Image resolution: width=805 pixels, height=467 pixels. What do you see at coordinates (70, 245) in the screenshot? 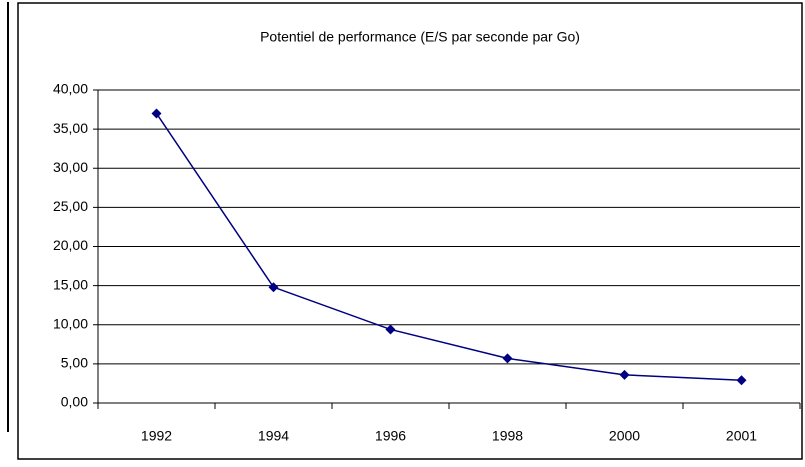
I see `y-tick-label: 20,00` at bounding box center [70, 245].